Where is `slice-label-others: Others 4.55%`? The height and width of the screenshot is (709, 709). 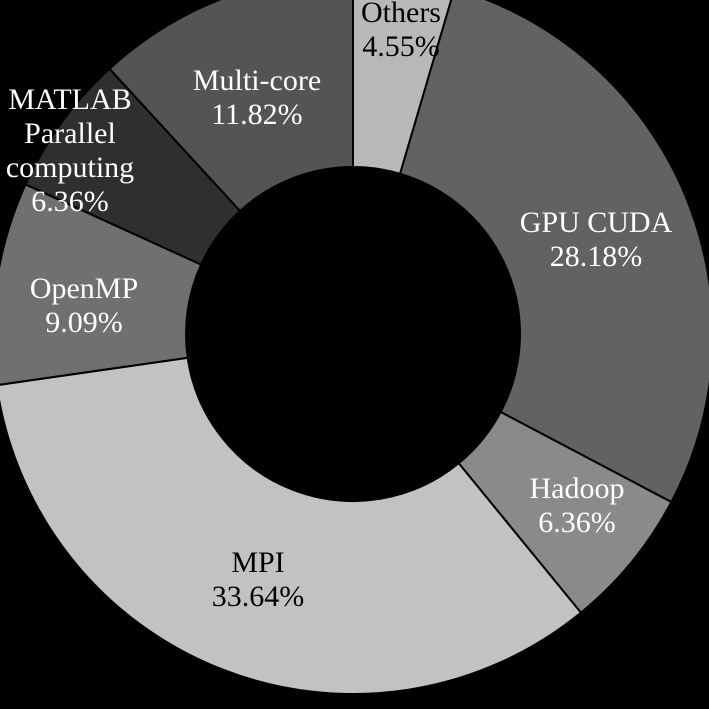 slice-label-others: Others 4.55% is located at coordinates (401, 31).